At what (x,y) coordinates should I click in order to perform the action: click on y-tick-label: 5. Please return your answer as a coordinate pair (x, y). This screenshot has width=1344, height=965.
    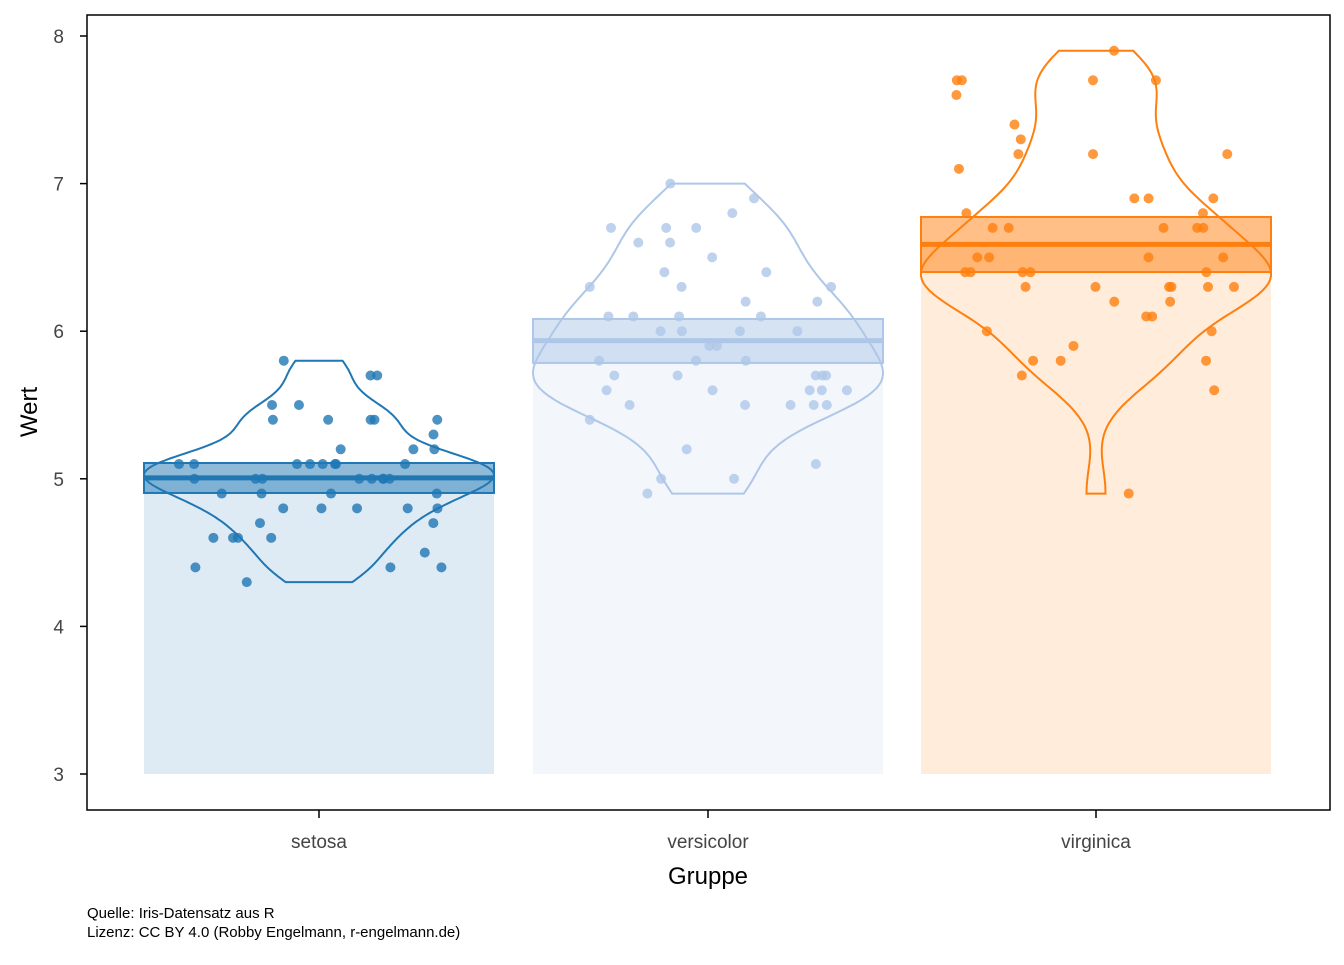
    Looking at the image, I should click on (58, 480).